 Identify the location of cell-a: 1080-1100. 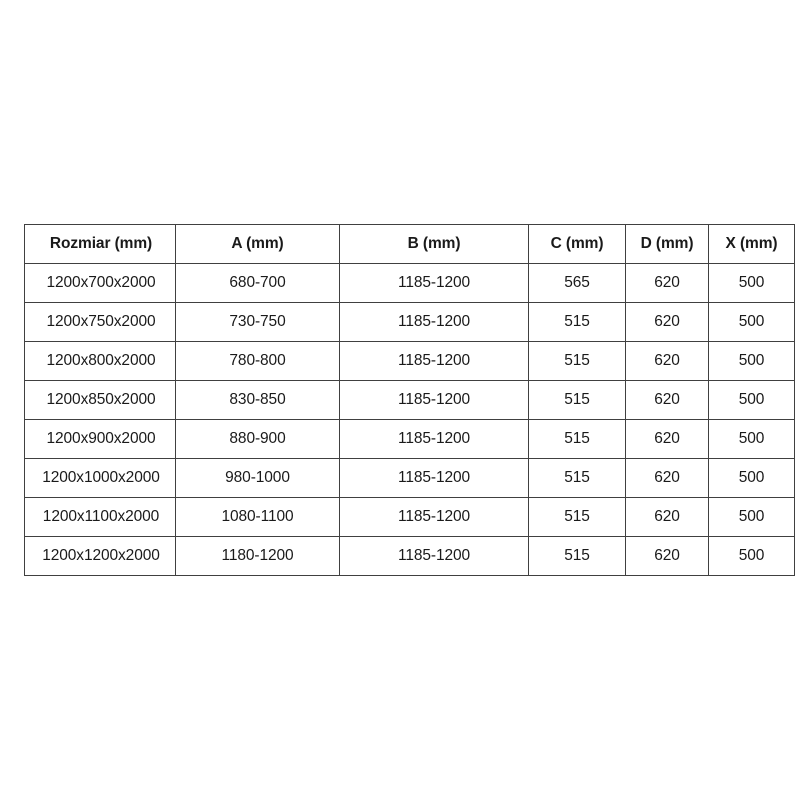
(257, 517).